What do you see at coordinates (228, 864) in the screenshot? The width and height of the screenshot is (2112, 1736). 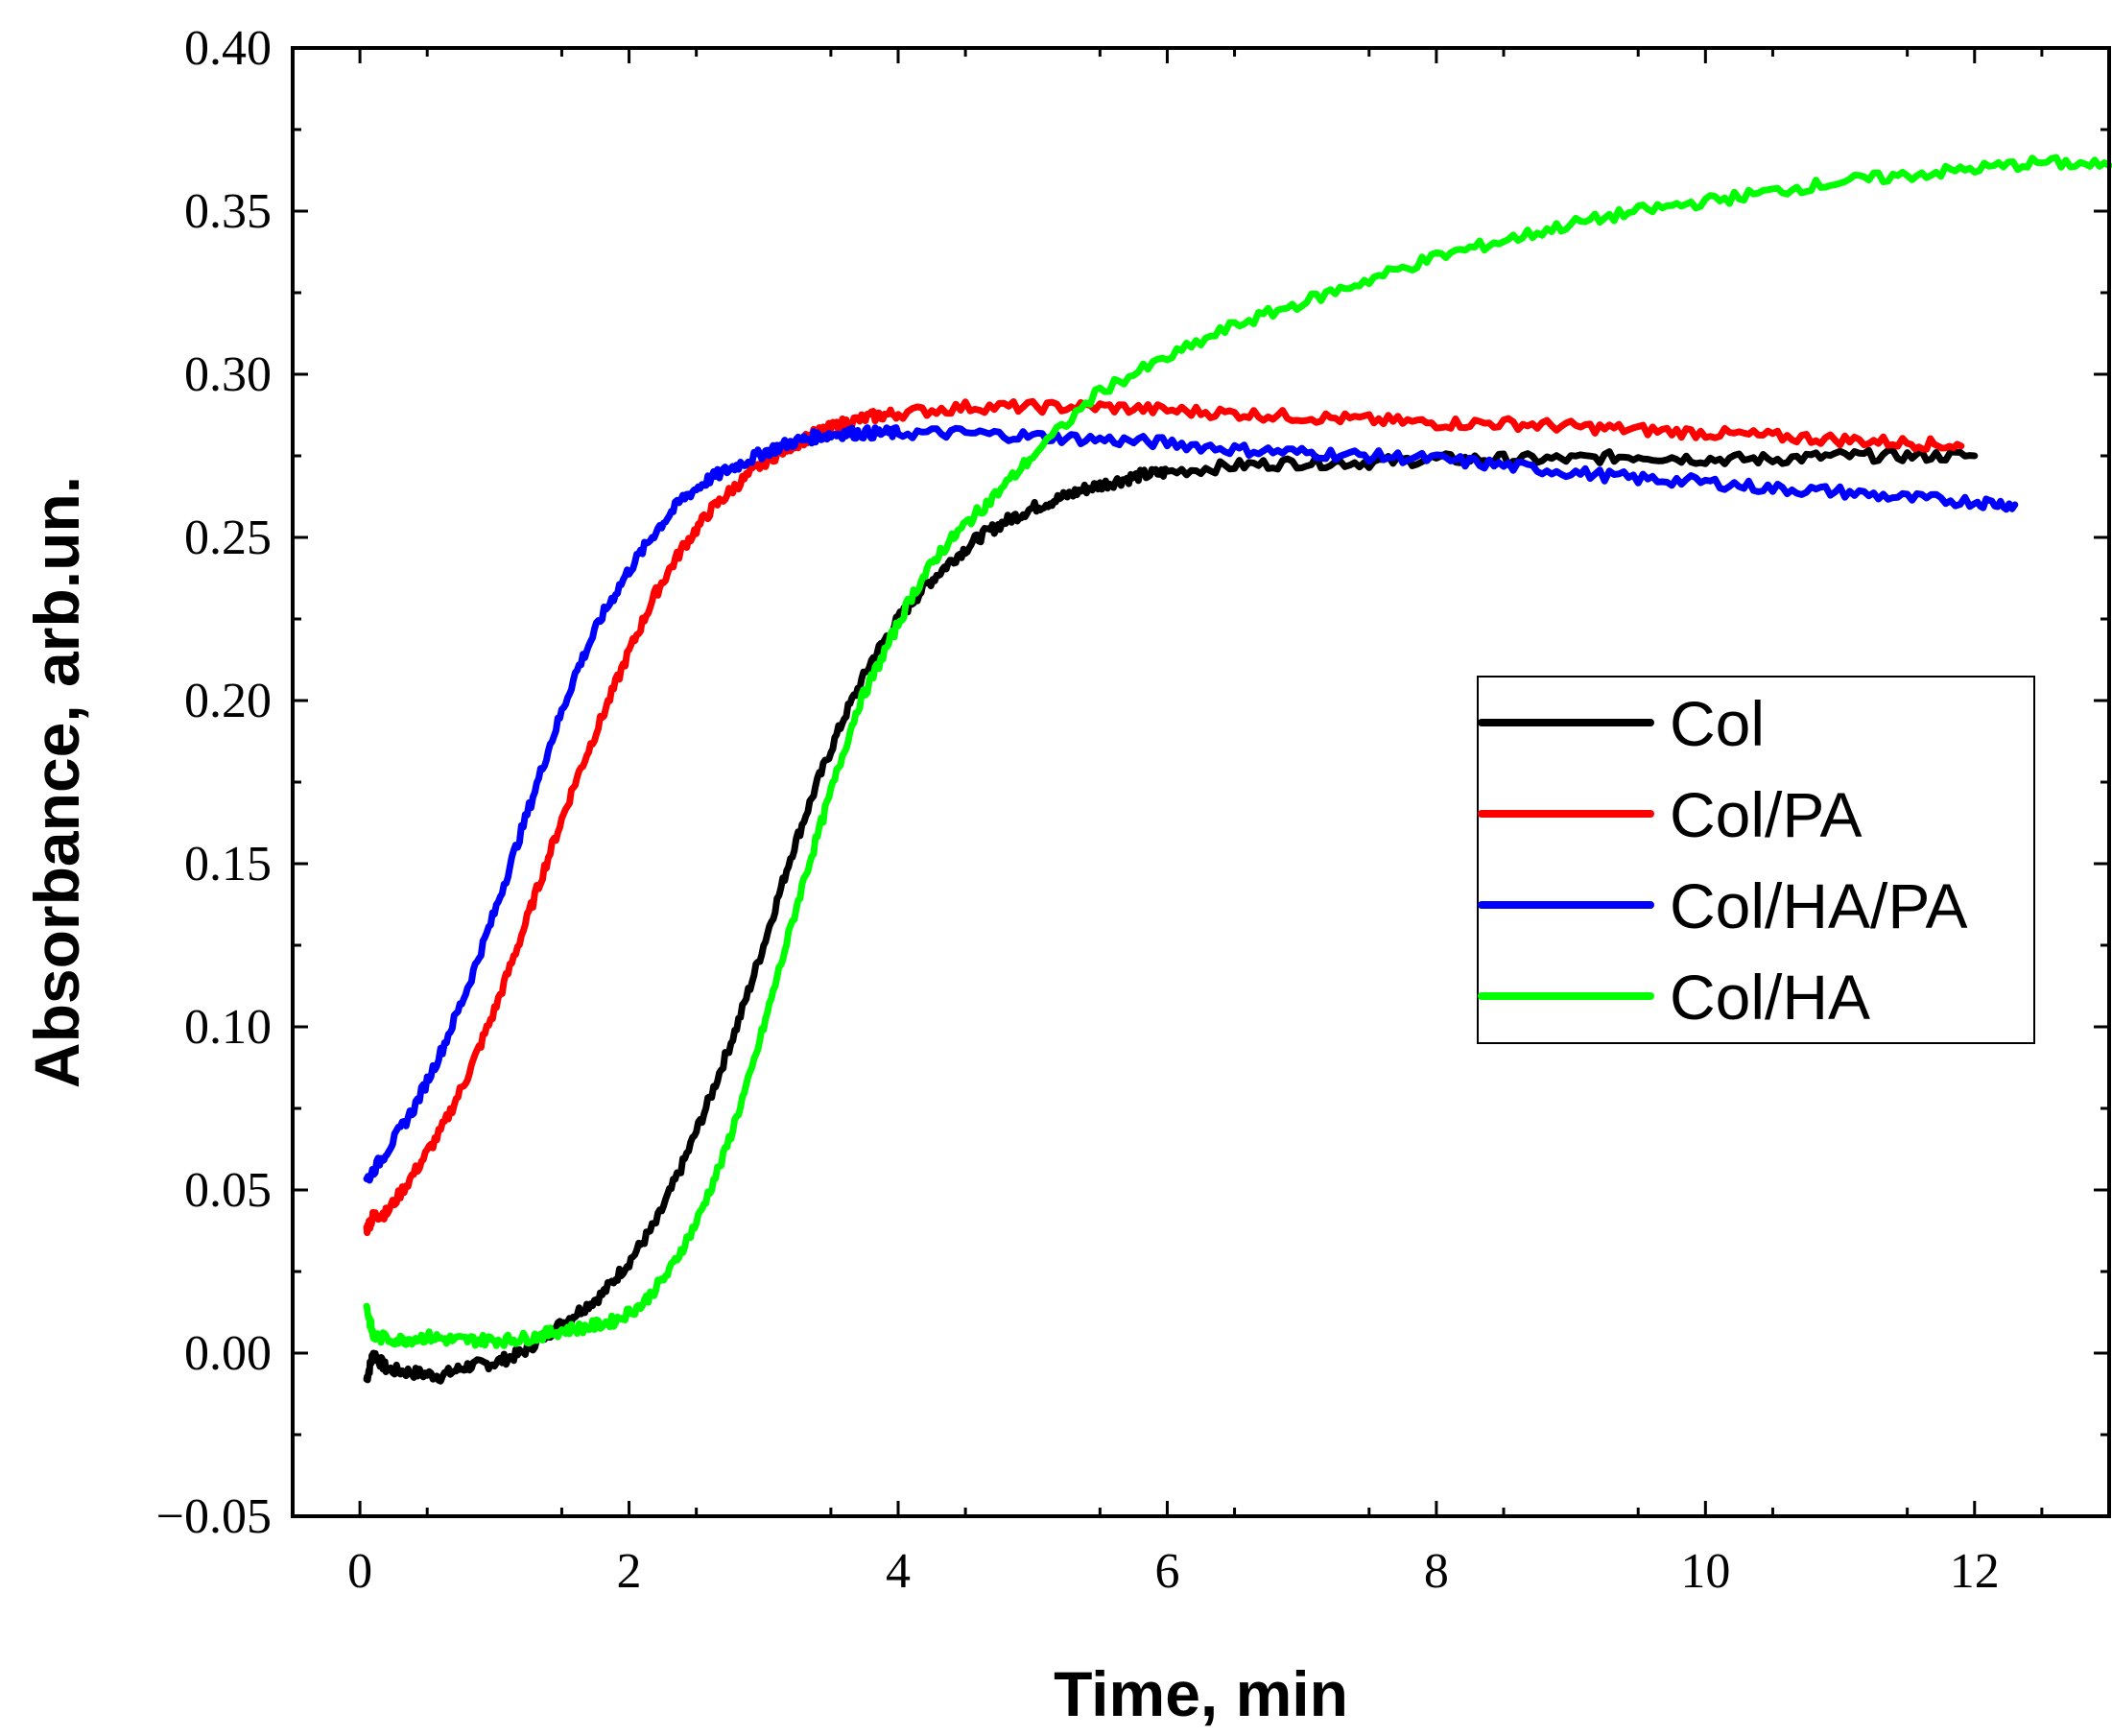 I see `y-tick-label: 0.15` at bounding box center [228, 864].